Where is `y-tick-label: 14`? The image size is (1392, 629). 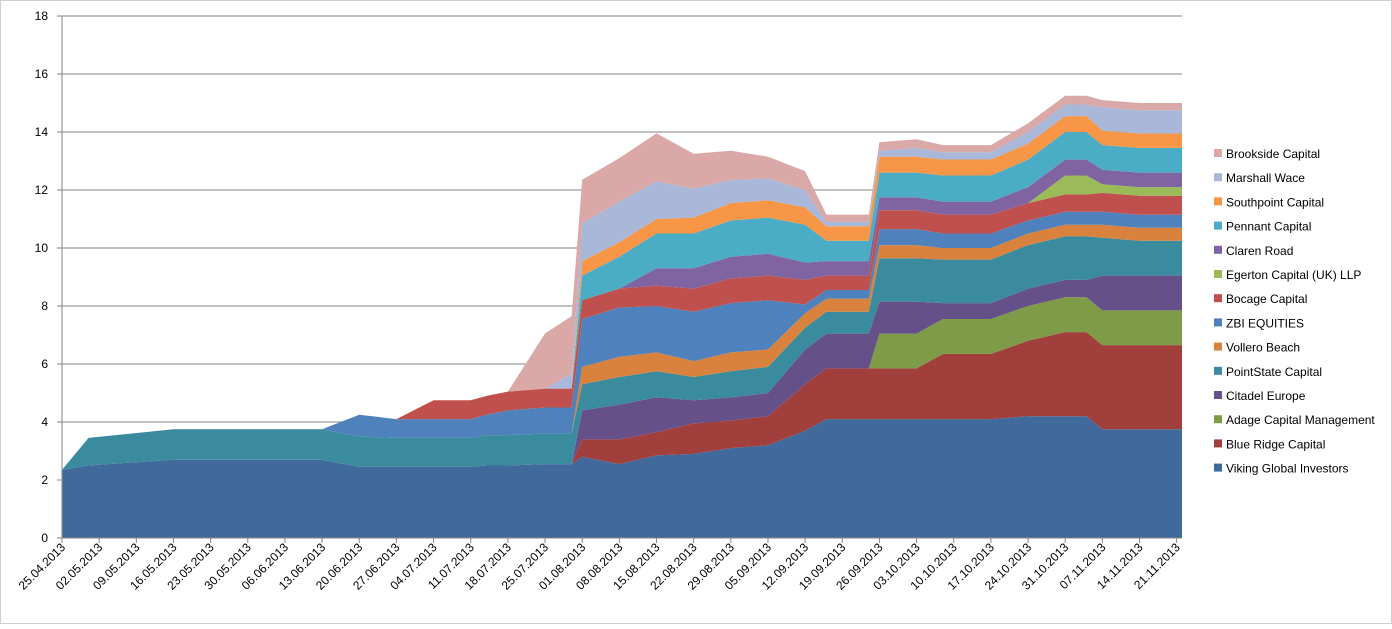 y-tick-label: 14 is located at coordinates (42, 132).